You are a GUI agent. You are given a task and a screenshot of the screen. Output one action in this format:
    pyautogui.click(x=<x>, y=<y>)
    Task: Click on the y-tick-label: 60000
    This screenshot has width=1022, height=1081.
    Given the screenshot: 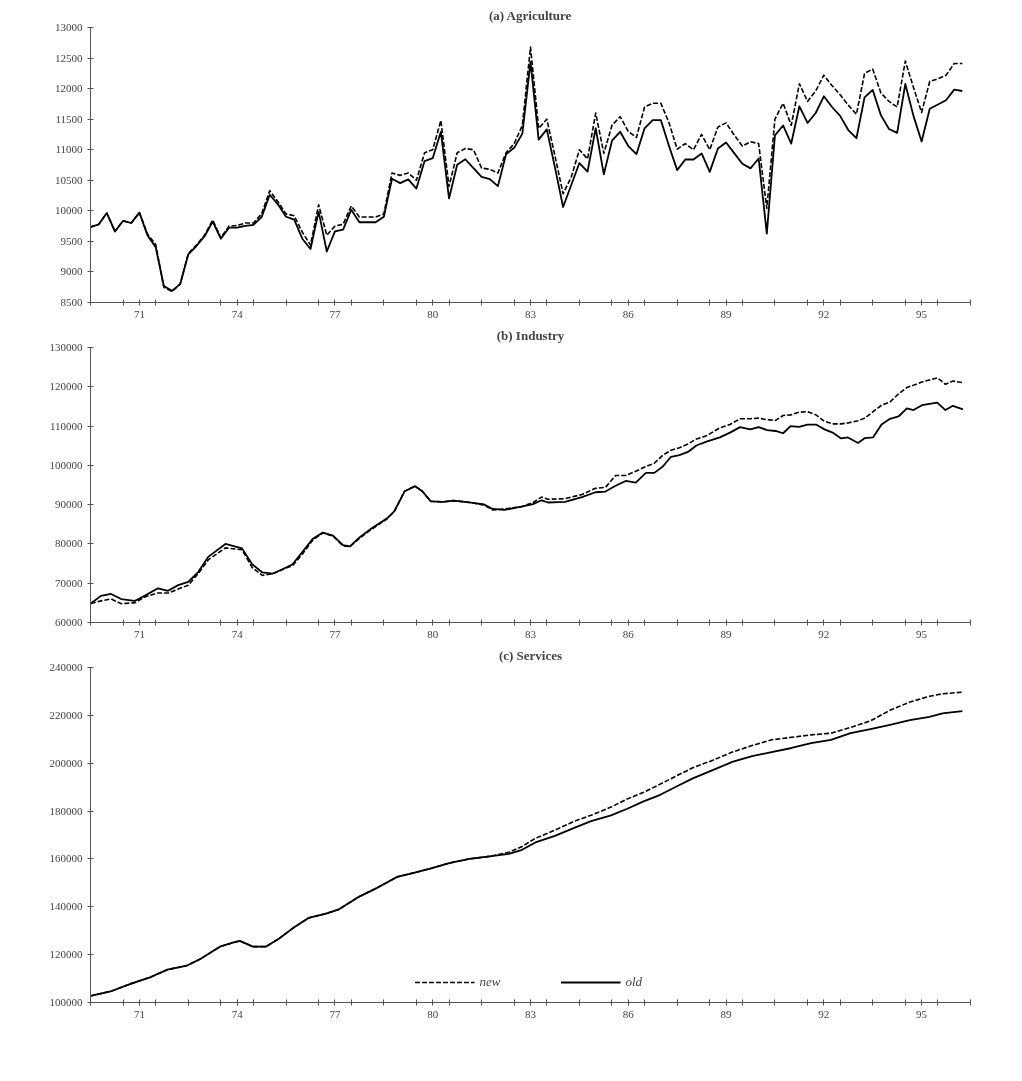 What is the action you would take?
    pyautogui.click(x=69, y=622)
    